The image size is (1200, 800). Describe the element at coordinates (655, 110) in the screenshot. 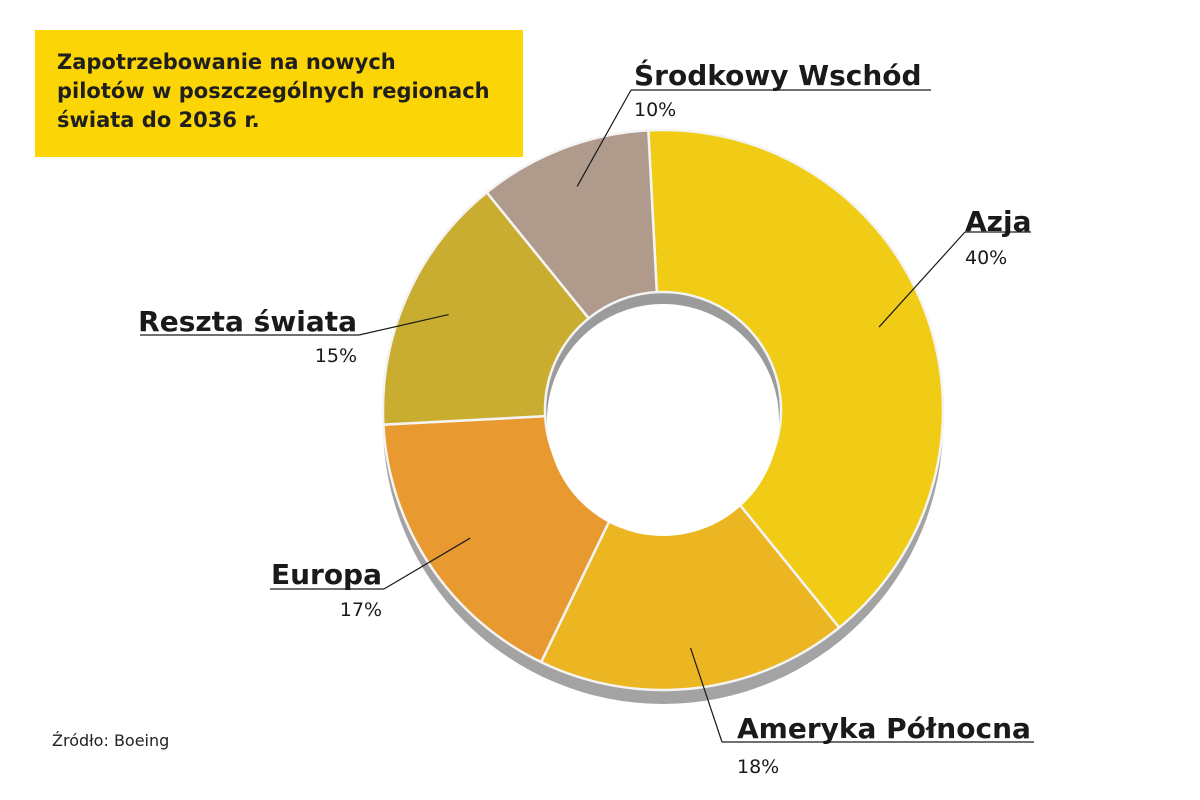

I see `slice-value-srodkowy-wschod: 10%` at that location.